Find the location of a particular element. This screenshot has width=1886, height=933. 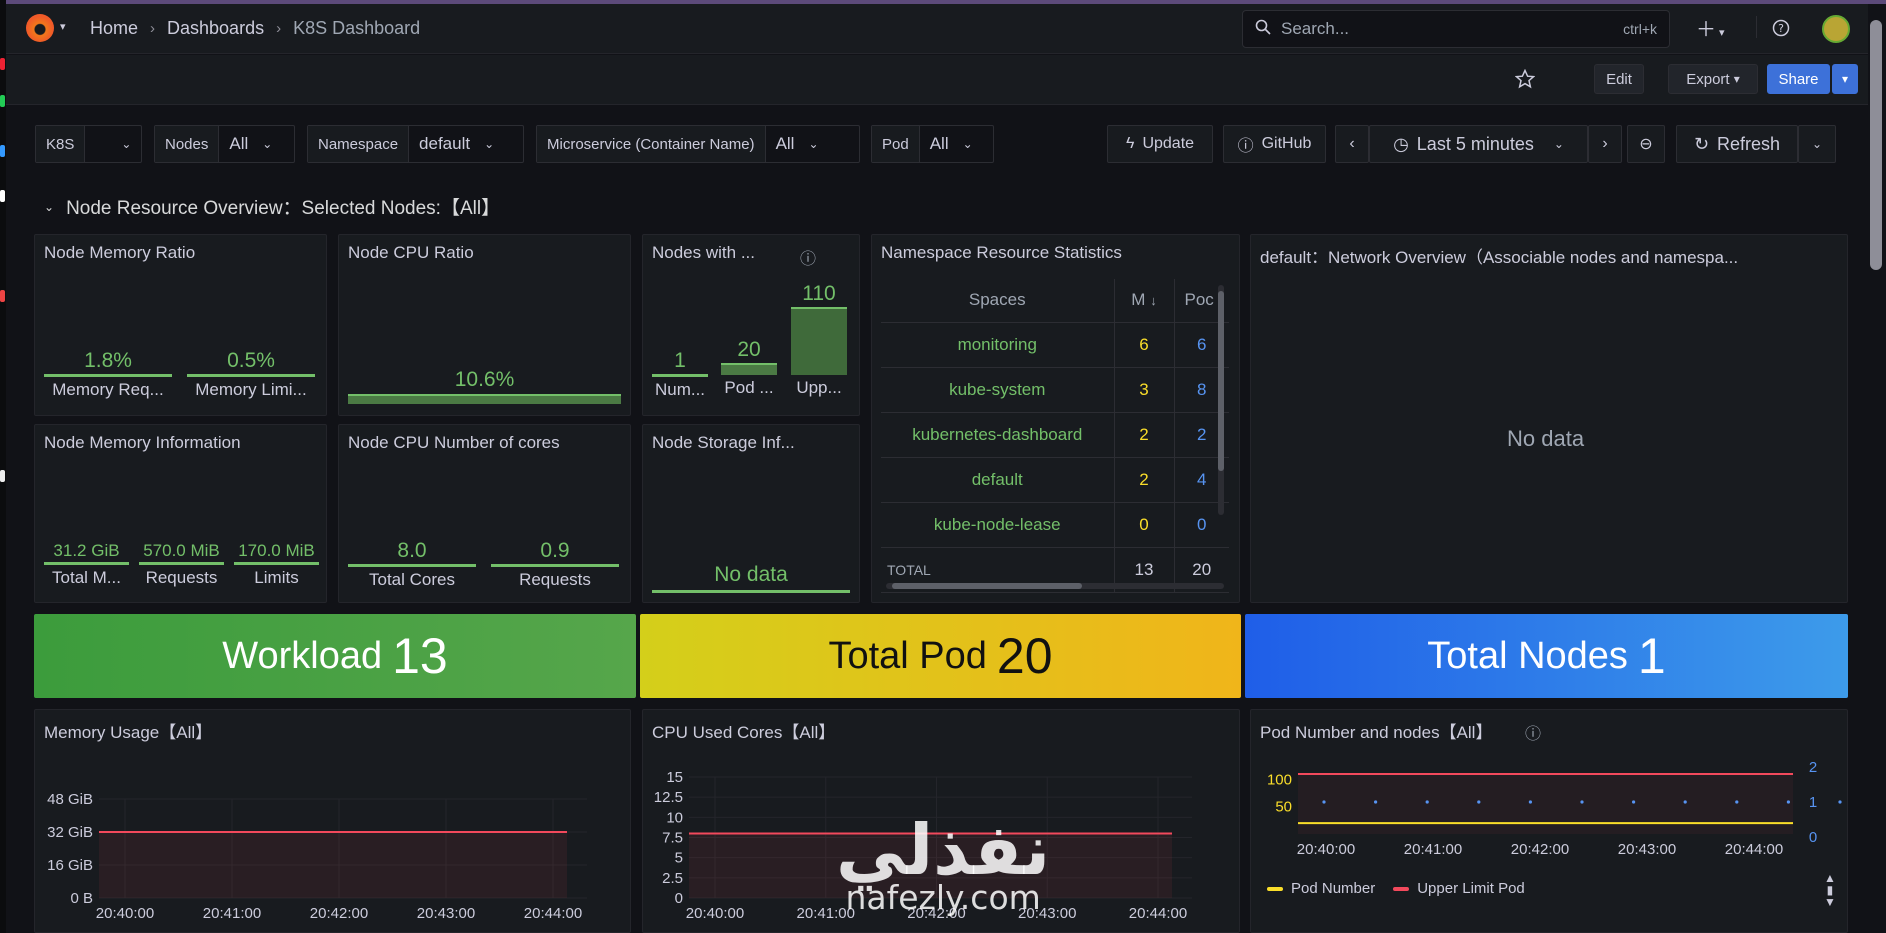

table-row: kube-system 3 8 is located at coordinates (1055, 390).